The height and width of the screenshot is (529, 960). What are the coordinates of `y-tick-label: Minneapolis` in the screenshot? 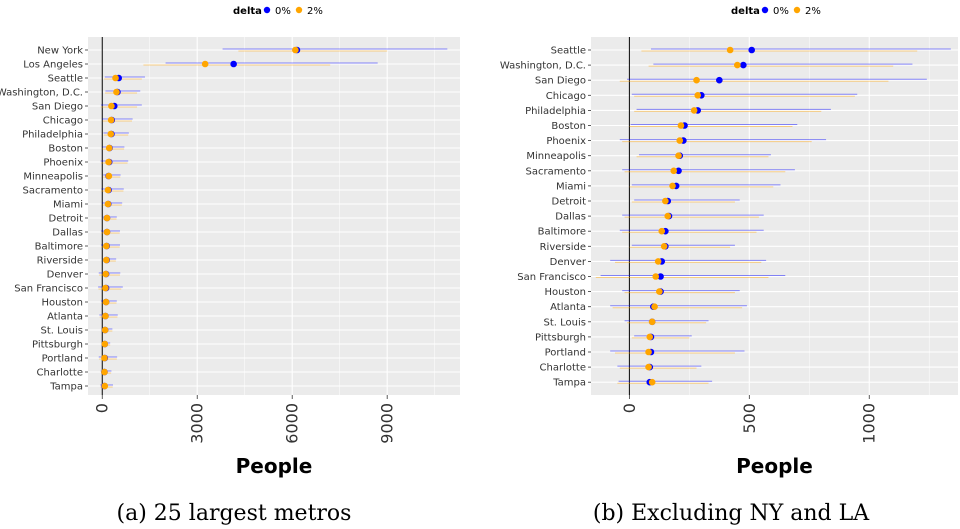 It's located at (556, 156).